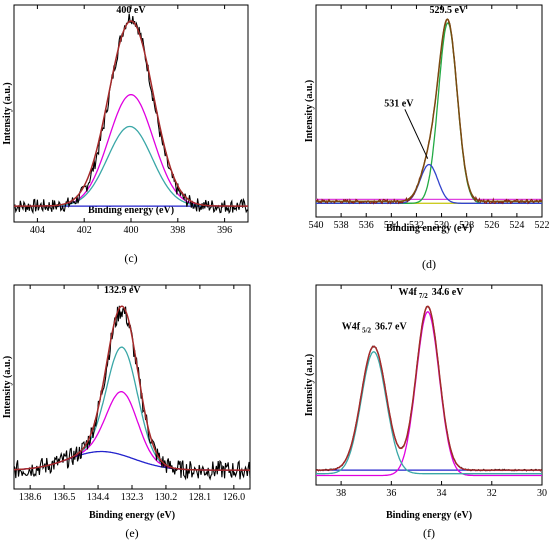 The height and width of the screenshot is (546, 550). Describe the element at coordinates (98, 497) in the screenshot. I see `x-tick-label: 134.4` at that location.